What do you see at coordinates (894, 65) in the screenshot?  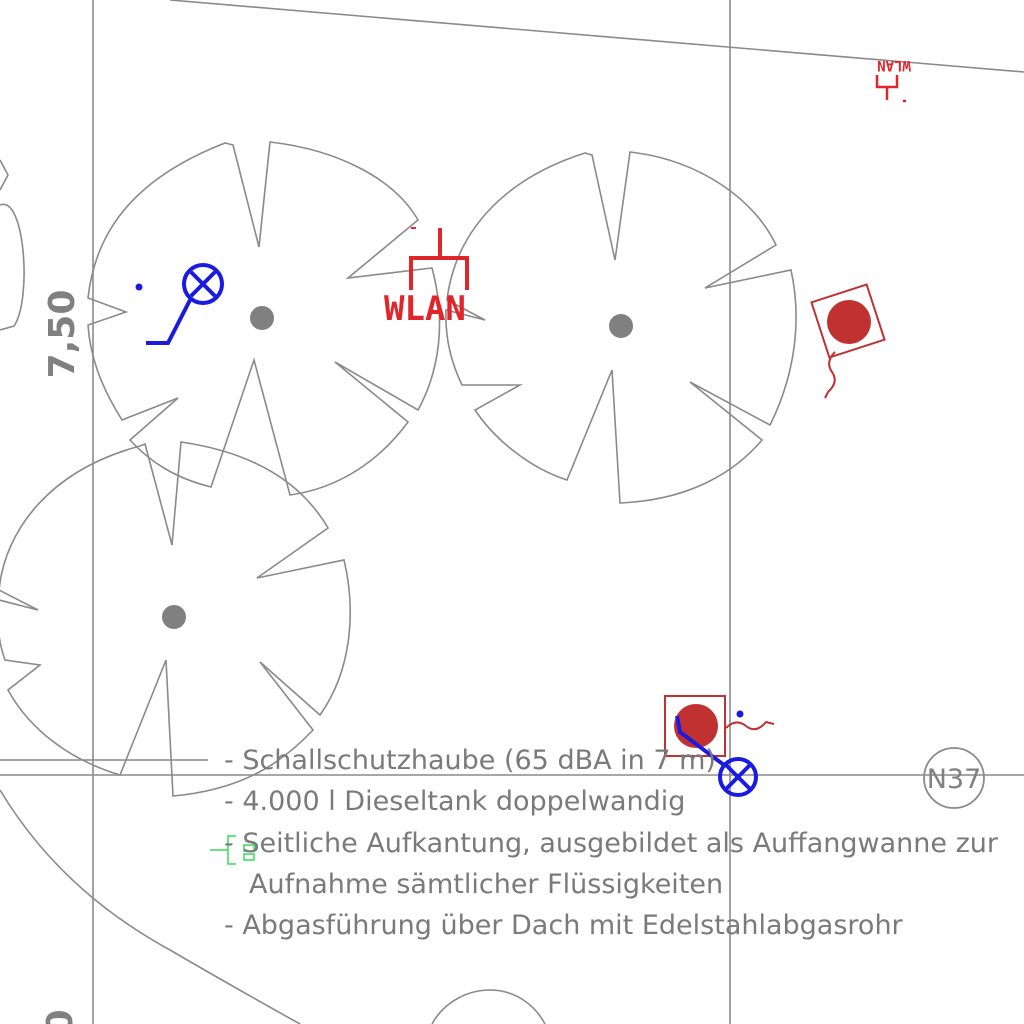 I see `wlan-label-small: WLAN` at bounding box center [894, 65].